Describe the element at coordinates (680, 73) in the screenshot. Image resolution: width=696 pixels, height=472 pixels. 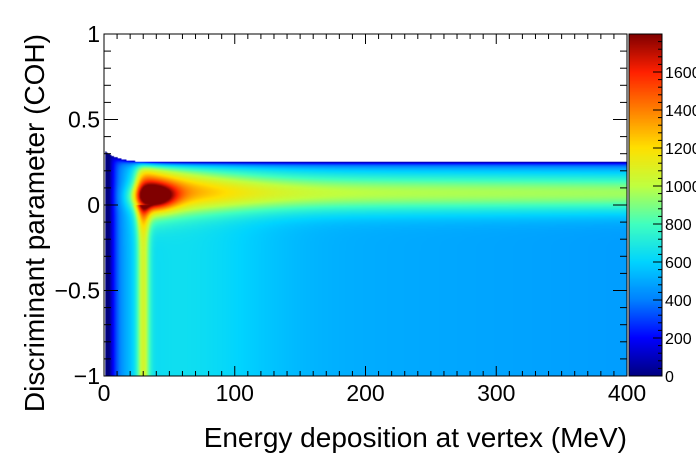
I see `colorbar-tick-label: 1600` at that location.